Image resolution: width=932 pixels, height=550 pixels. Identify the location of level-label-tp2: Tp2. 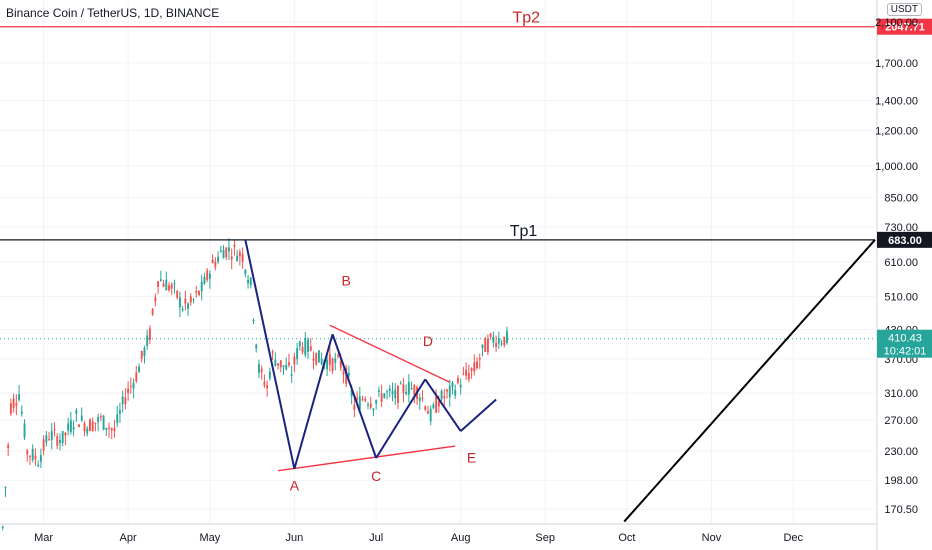
(526, 18).